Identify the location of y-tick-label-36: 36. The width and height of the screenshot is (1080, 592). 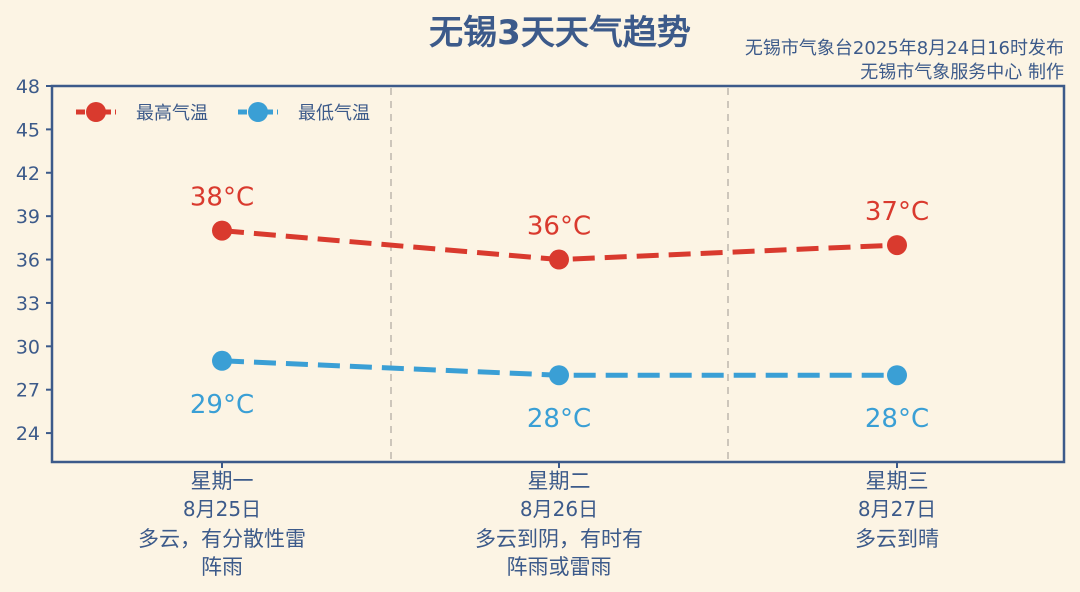
(28, 261).